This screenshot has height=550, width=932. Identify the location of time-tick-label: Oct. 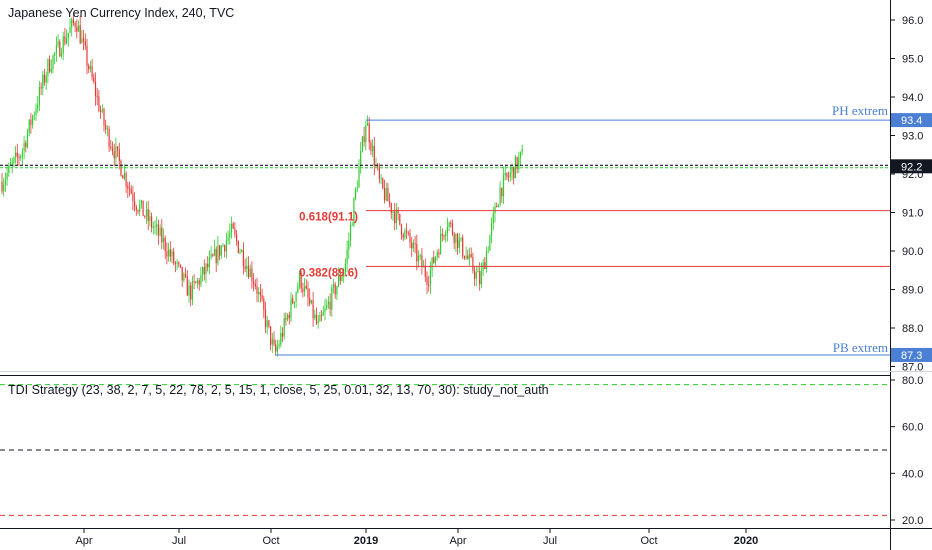
(270, 541).